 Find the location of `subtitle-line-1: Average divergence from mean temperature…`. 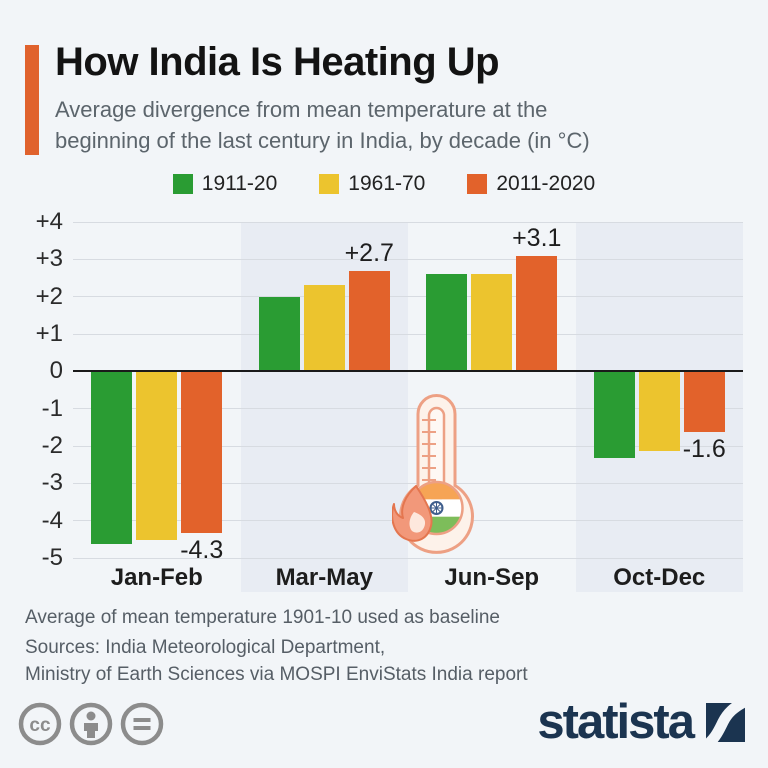

subtitle-line-1: Average divergence from mean temperature… is located at coordinates (301, 109).